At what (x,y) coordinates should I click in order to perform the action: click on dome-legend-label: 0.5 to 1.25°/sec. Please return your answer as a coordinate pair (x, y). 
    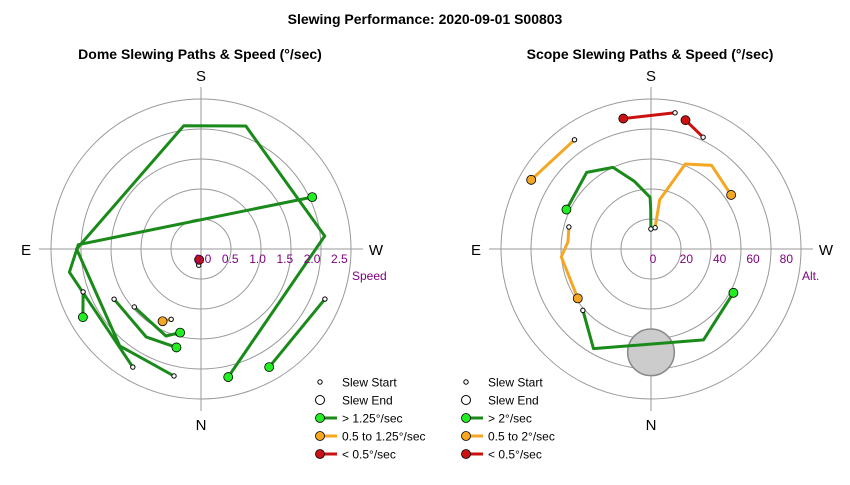
    Looking at the image, I should click on (384, 437).